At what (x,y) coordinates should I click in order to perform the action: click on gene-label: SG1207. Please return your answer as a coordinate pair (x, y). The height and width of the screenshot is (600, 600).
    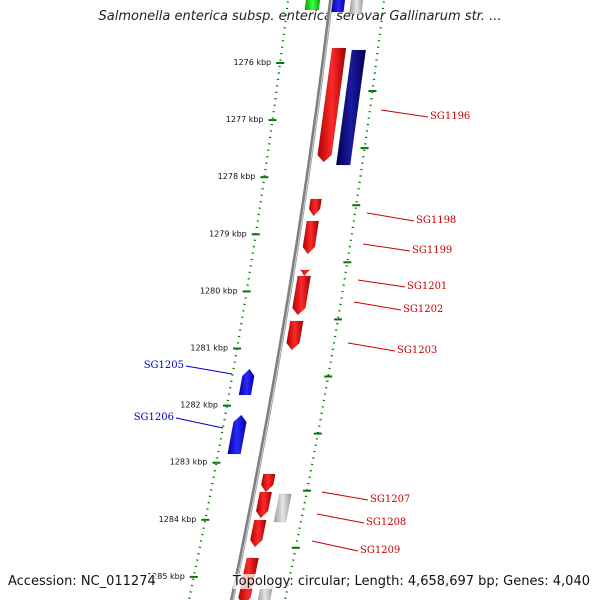
    Looking at the image, I should click on (390, 499).